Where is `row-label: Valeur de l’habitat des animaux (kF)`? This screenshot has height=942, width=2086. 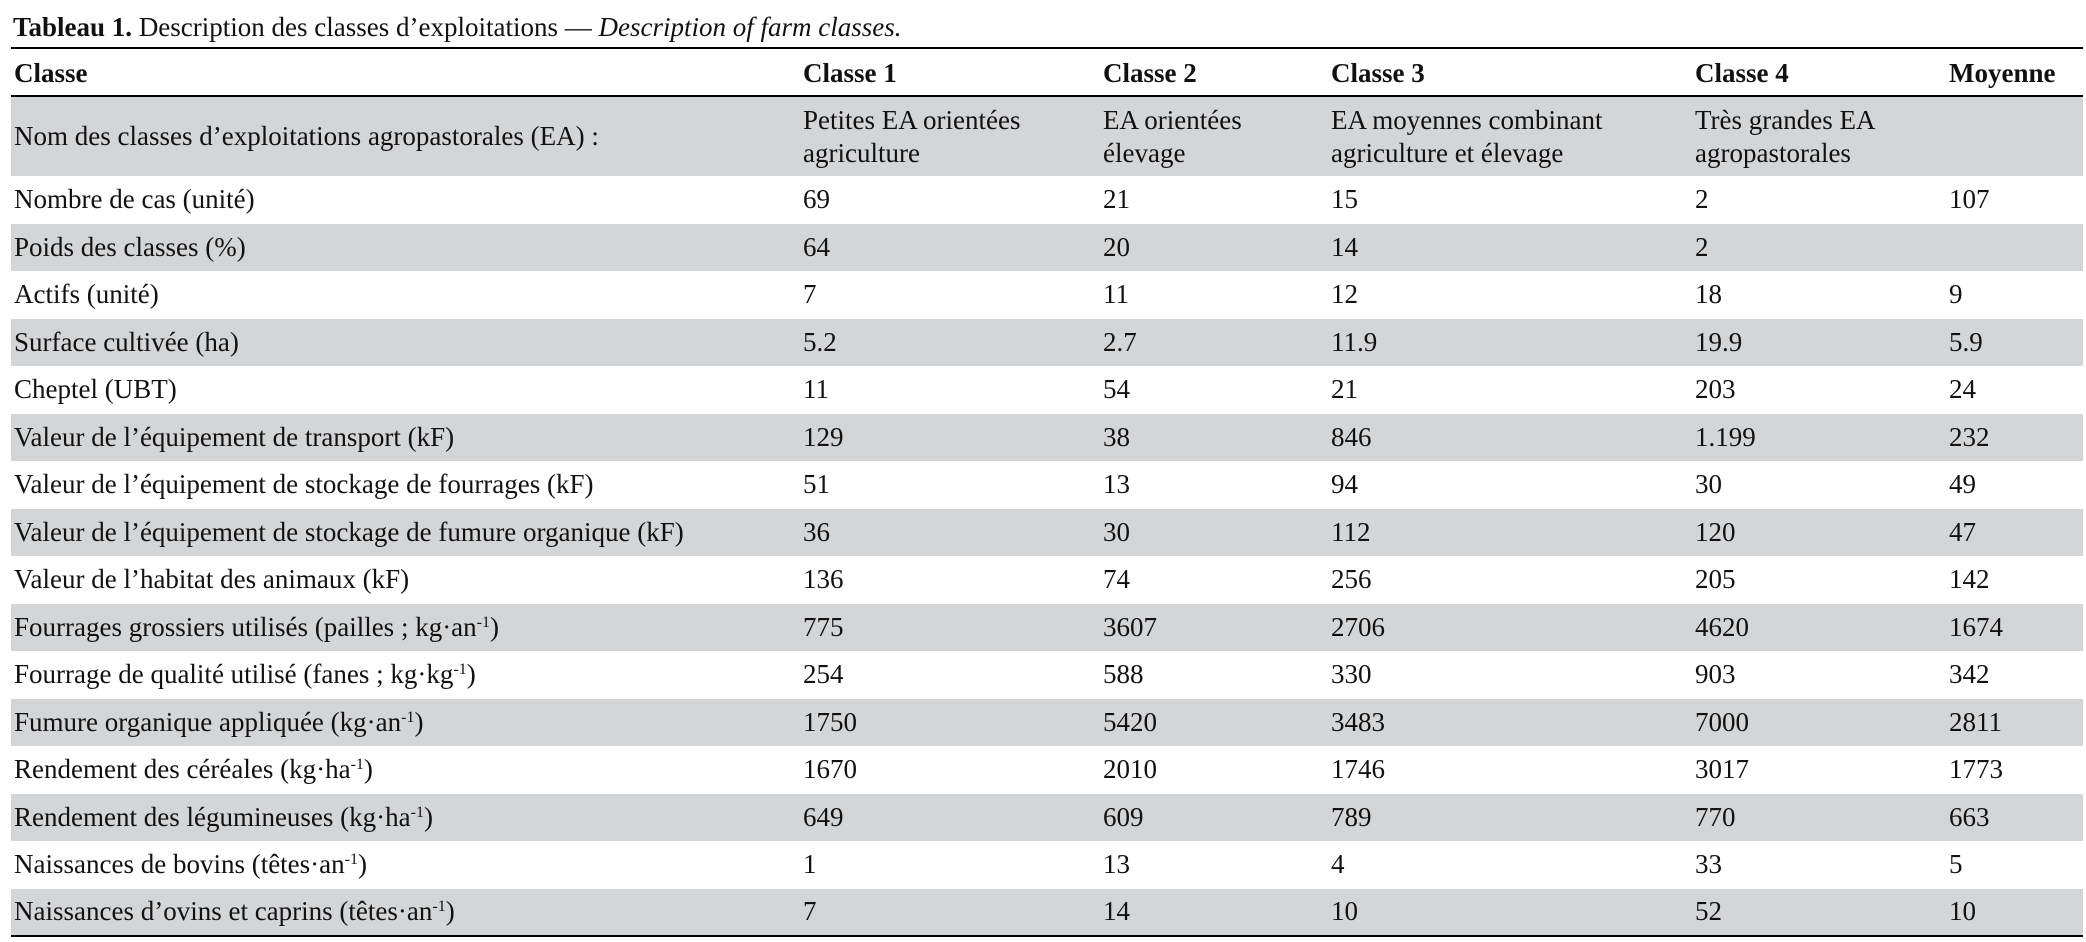
row-label: Valeur de l’habitat des animaux (kF) is located at coordinates (405, 580).